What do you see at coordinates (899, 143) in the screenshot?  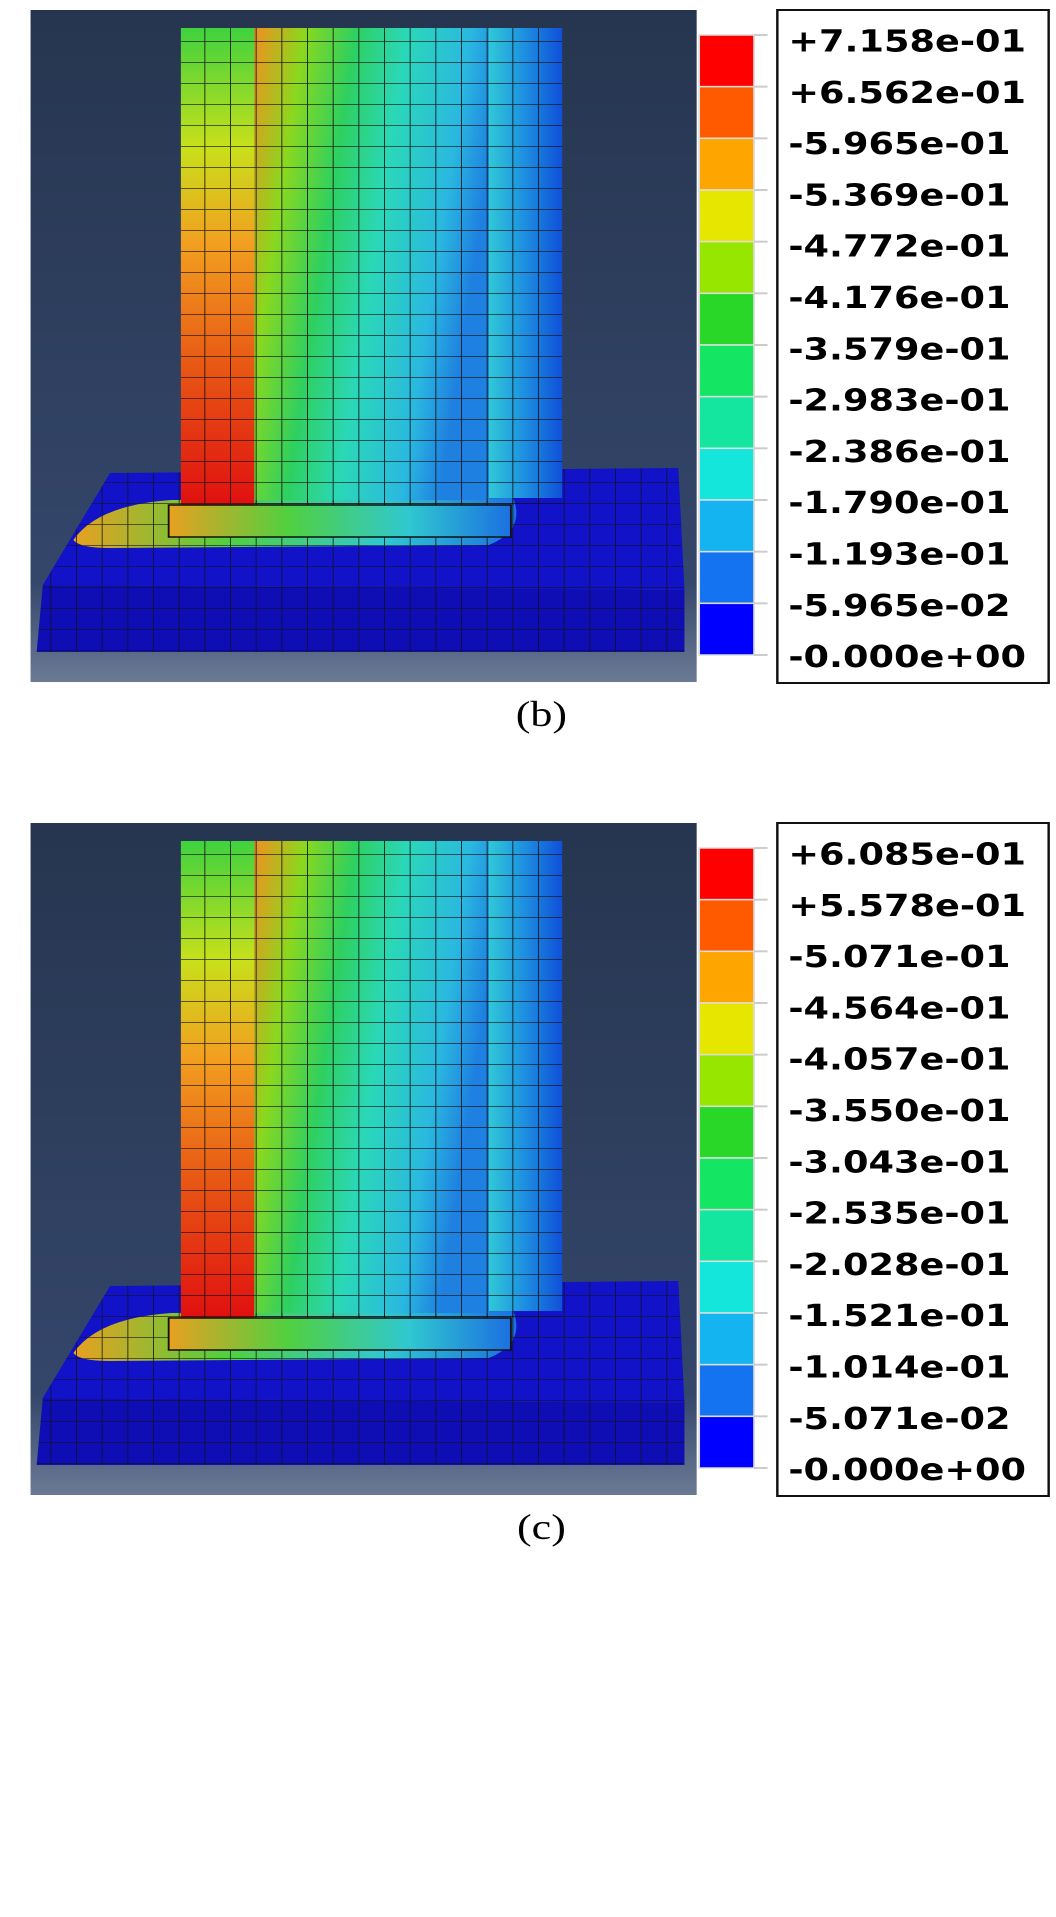 I see `legend-label: -5.965e-01` at bounding box center [899, 143].